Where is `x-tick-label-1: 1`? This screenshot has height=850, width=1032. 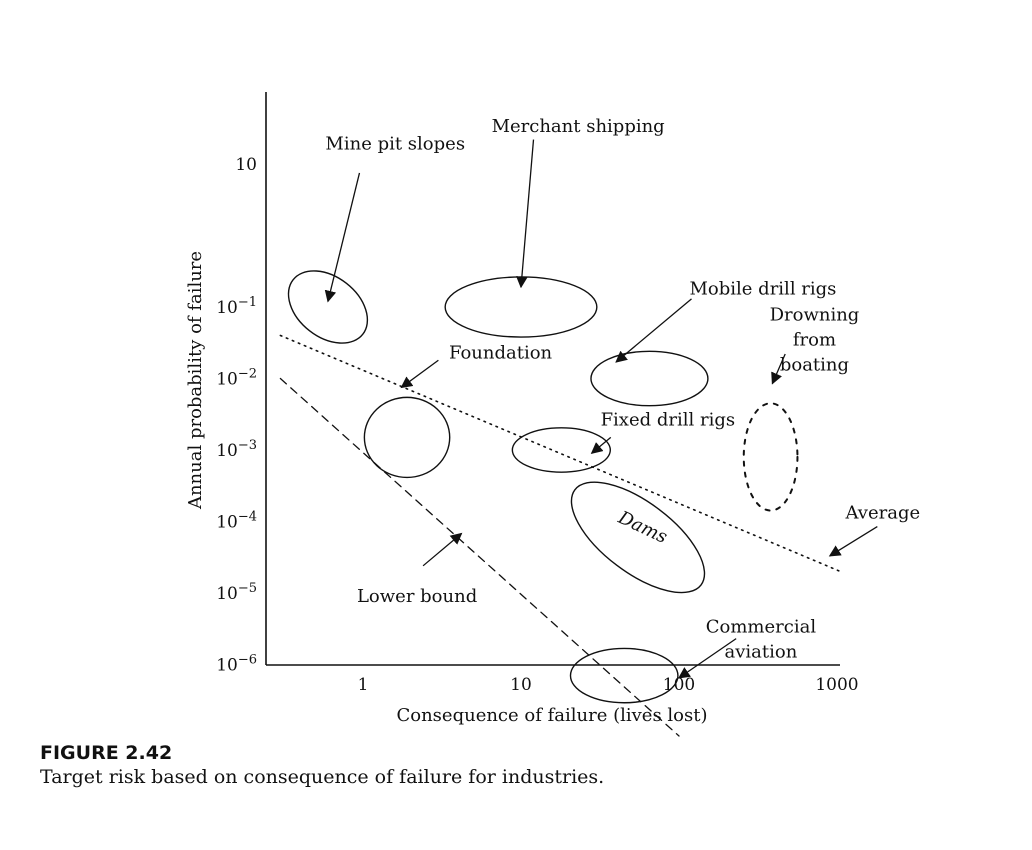 x-tick-label-1: 1 is located at coordinates (363, 685).